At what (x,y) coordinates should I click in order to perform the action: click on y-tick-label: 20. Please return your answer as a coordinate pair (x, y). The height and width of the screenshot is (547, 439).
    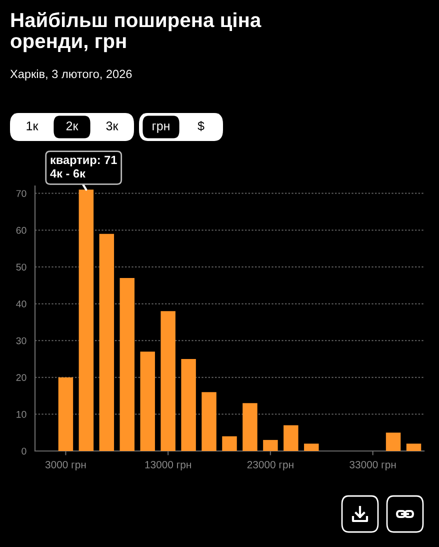
    Looking at the image, I should click on (21, 378).